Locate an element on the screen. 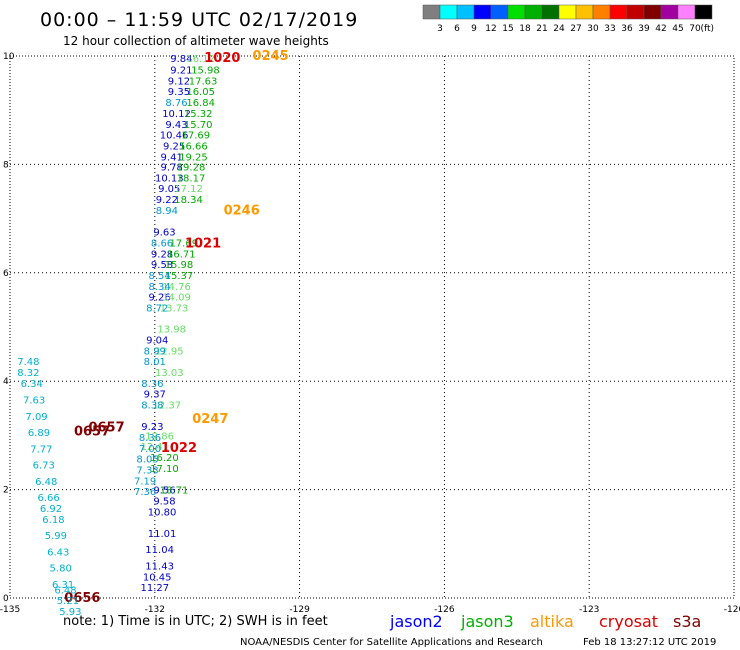 The image size is (740, 650). swh-value-label: 6.89 is located at coordinates (39, 433).